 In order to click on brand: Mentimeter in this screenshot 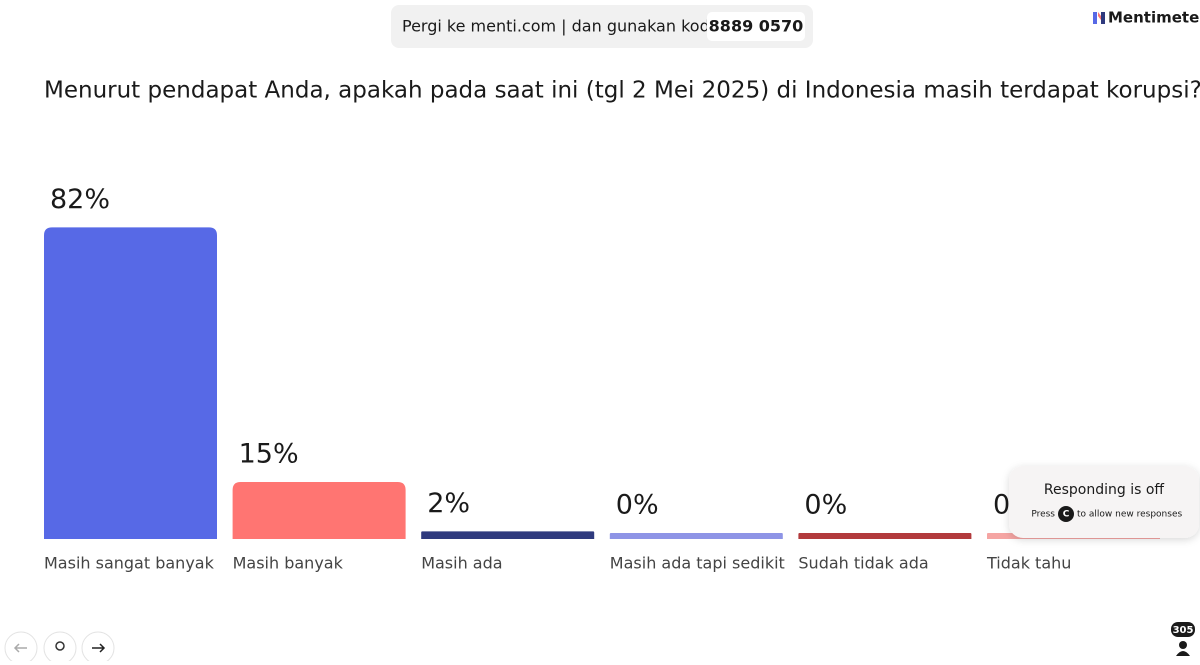, I will do `click(1146, 18)`.